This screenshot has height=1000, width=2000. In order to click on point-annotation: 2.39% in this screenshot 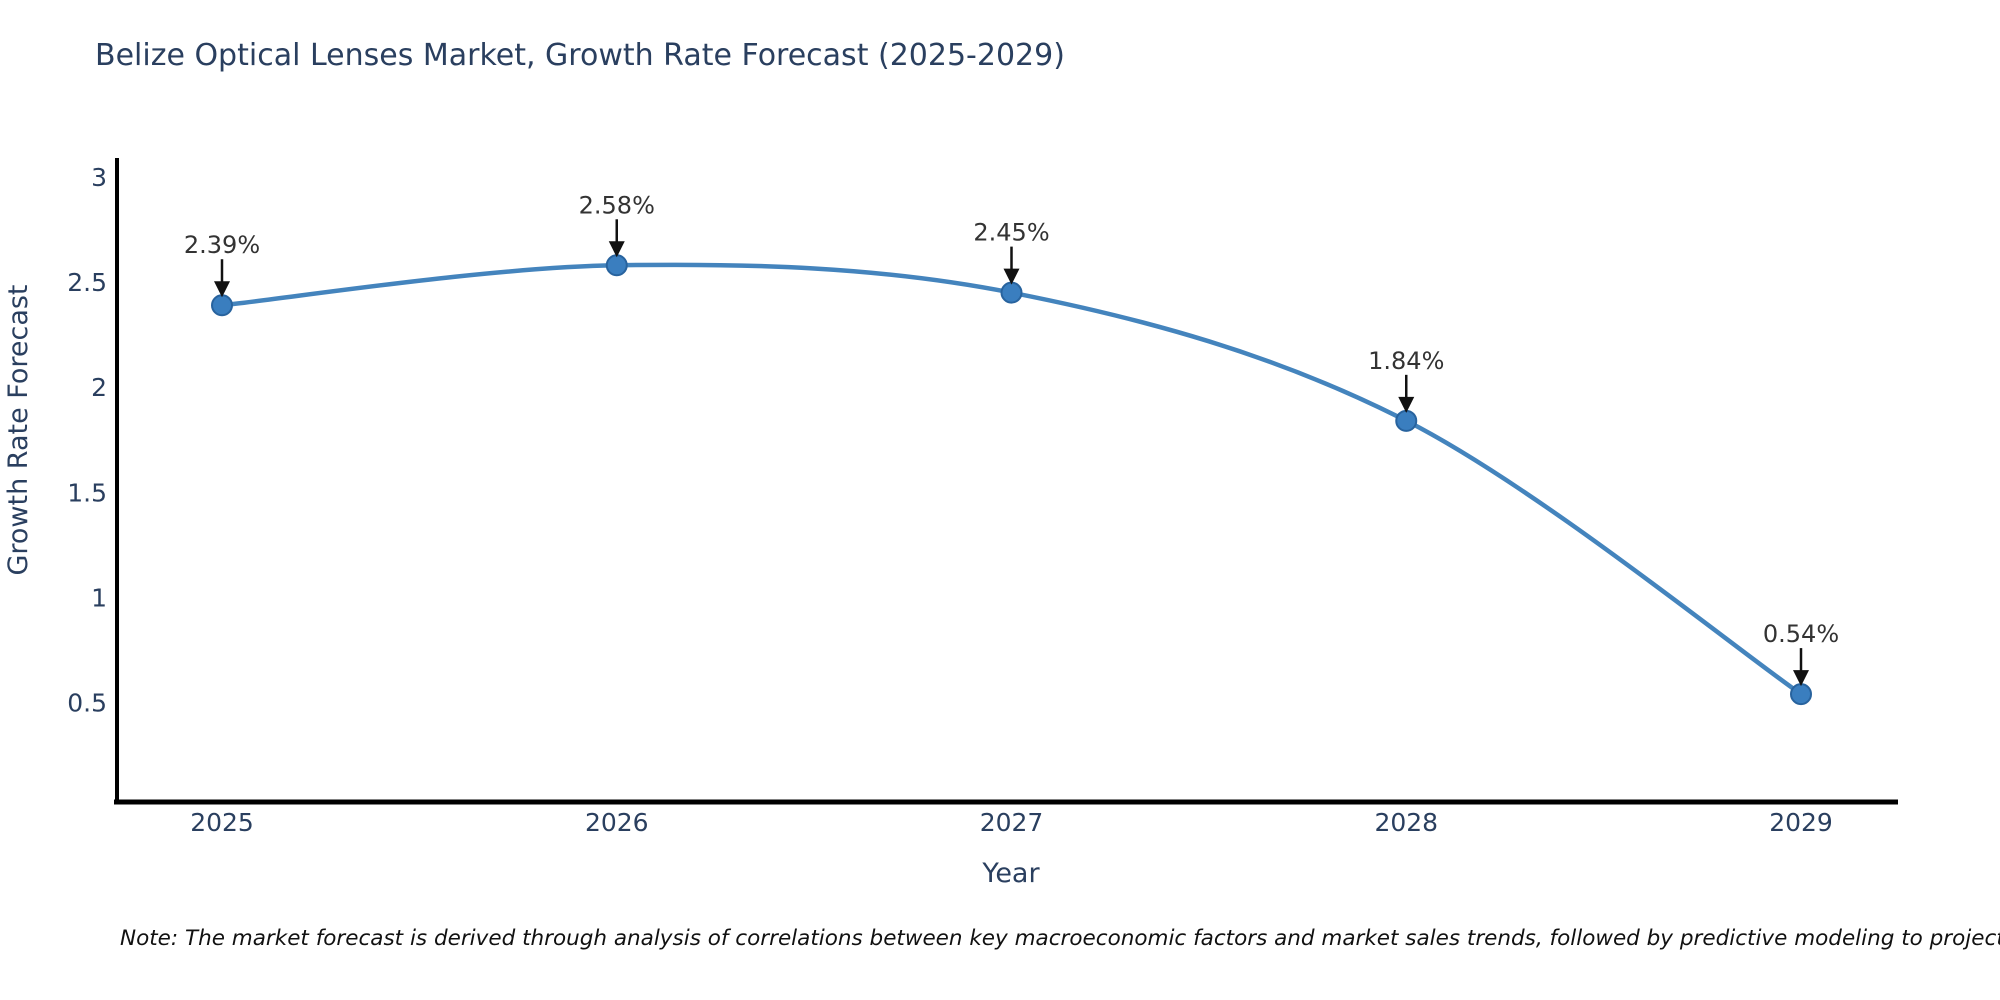, I will do `click(222, 264)`.